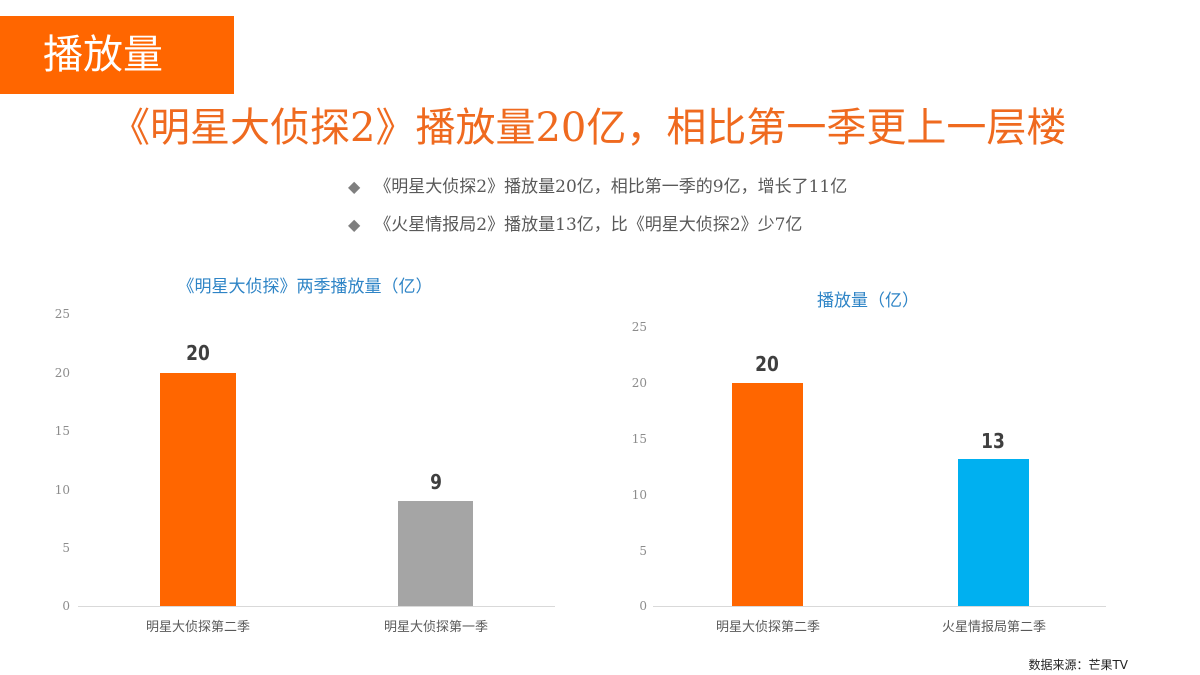 Image resolution: width=1200 pixels, height=675 pixels. What do you see at coordinates (993, 441) in the screenshot?
I see `value-label: 13` at bounding box center [993, 441].